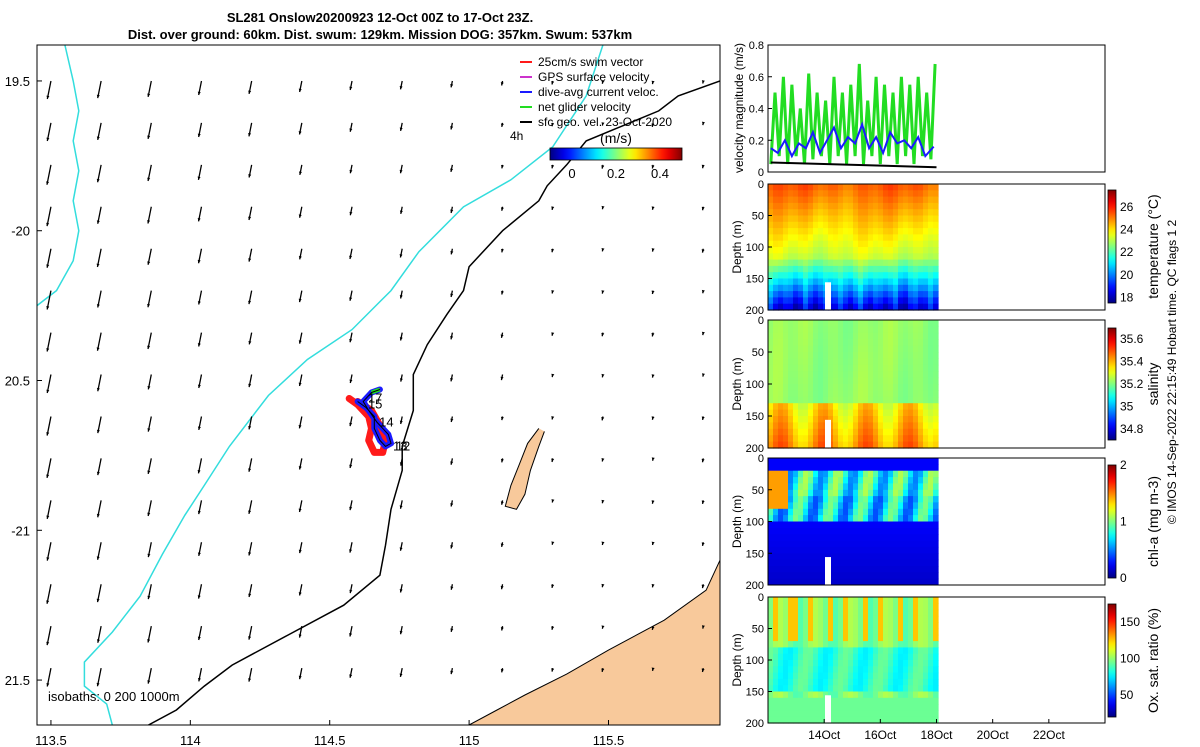 The image size is (1200, 747). I want to click on salinity-colorbar, so click(1112, 384).